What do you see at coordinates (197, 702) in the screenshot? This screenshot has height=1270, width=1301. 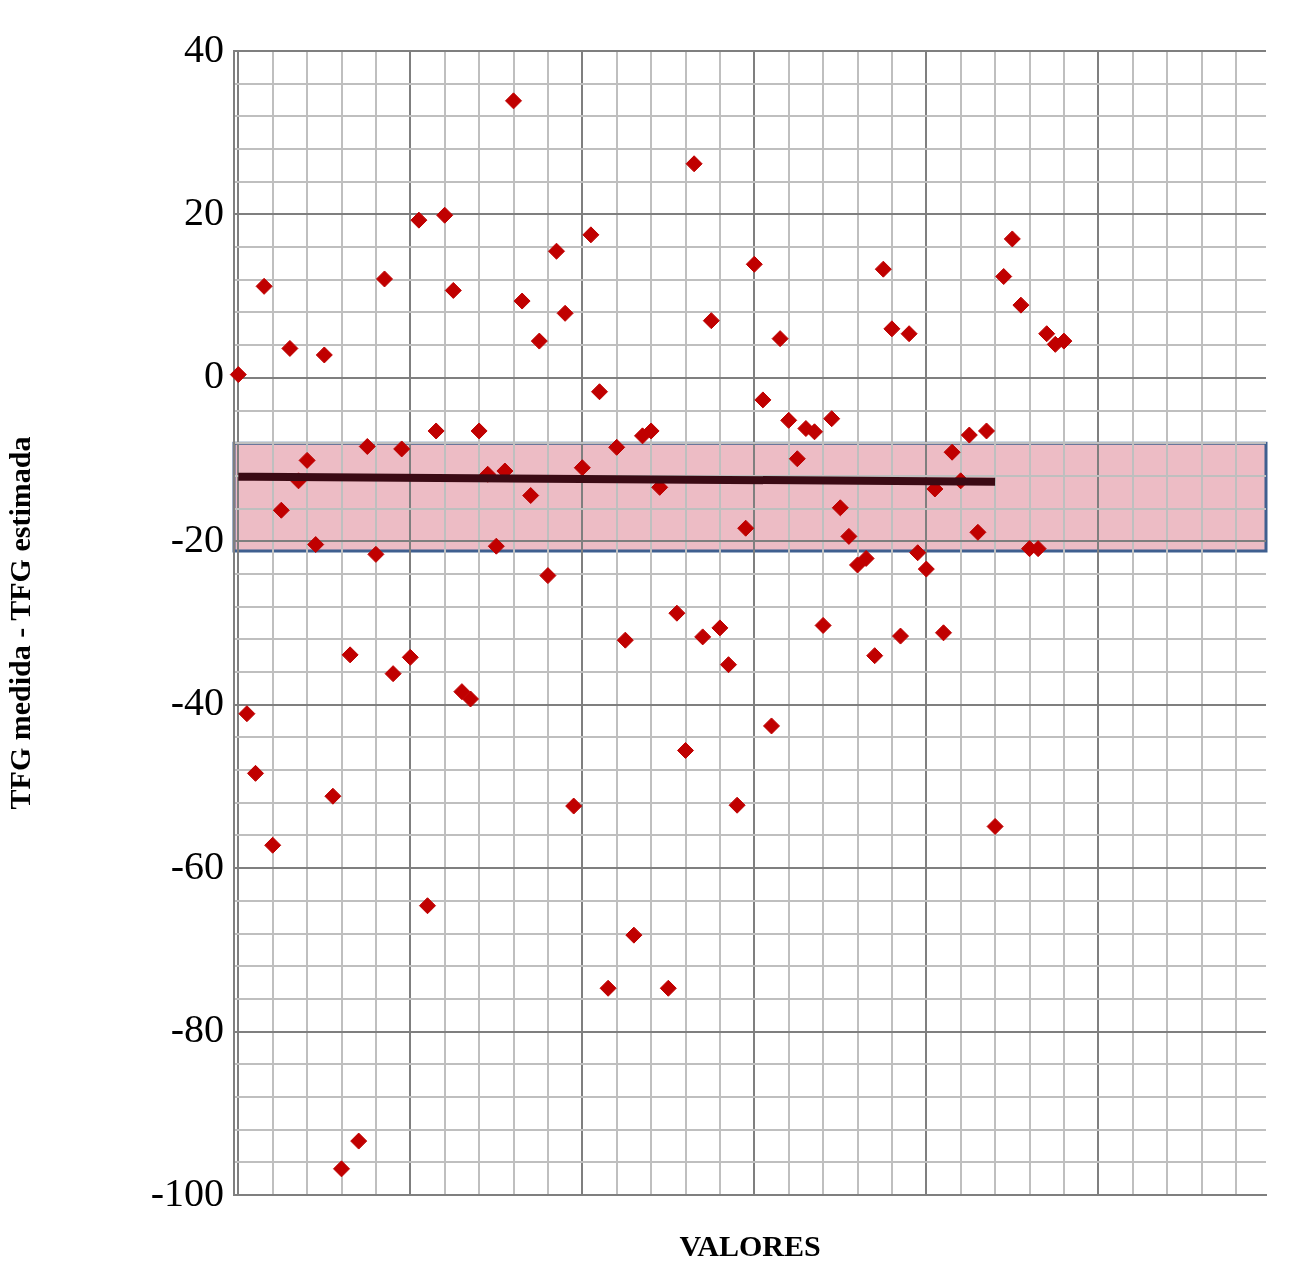 I see `y-tick-label: -40` at bounding box center [197, 702].